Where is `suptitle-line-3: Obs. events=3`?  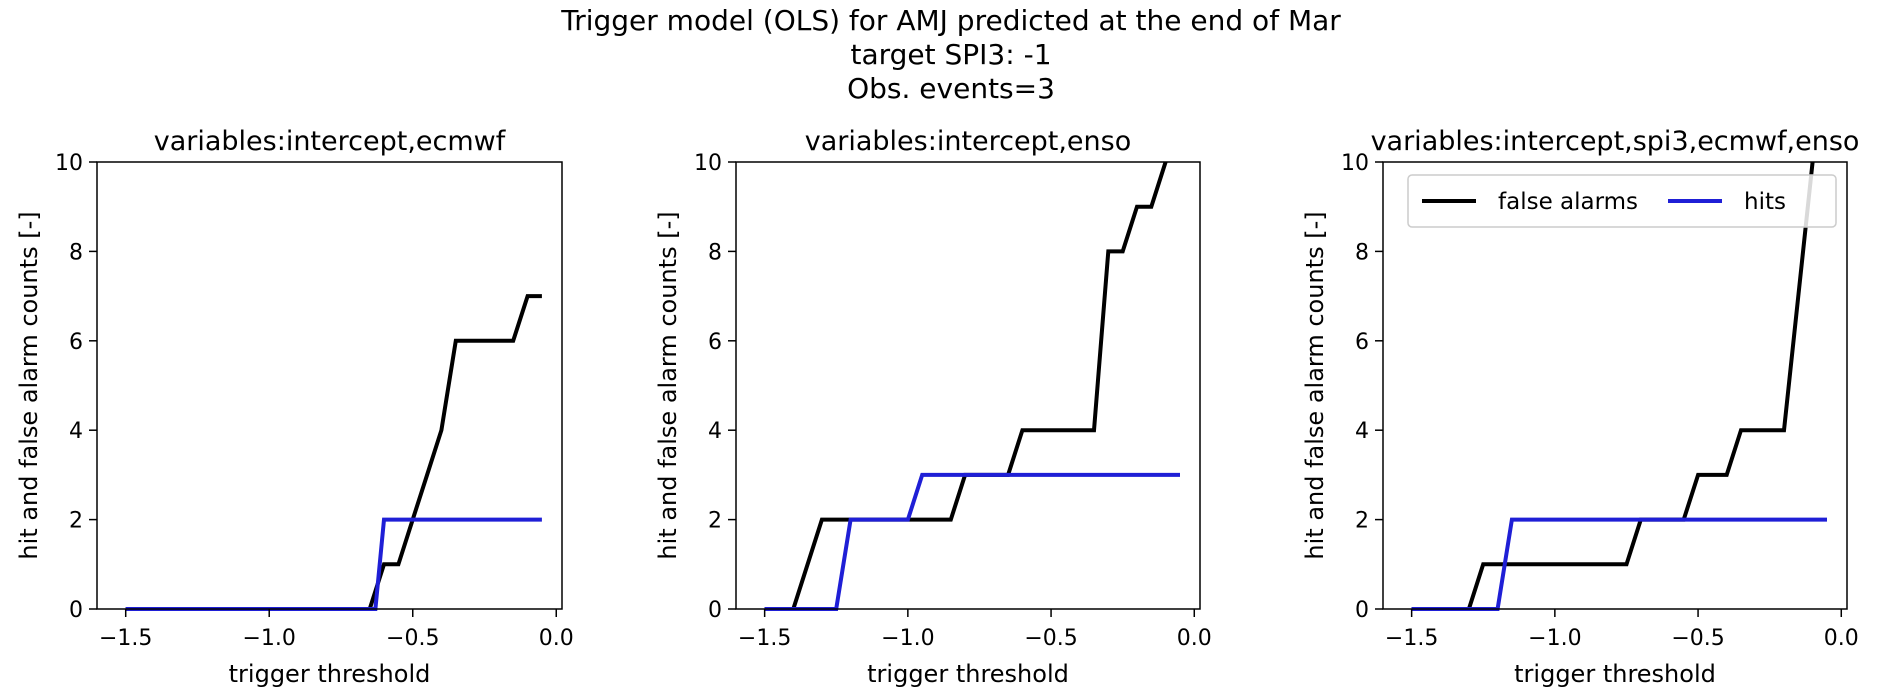 suptitle-line-3: Obs. events=3 is located at coordinates (951, 88).